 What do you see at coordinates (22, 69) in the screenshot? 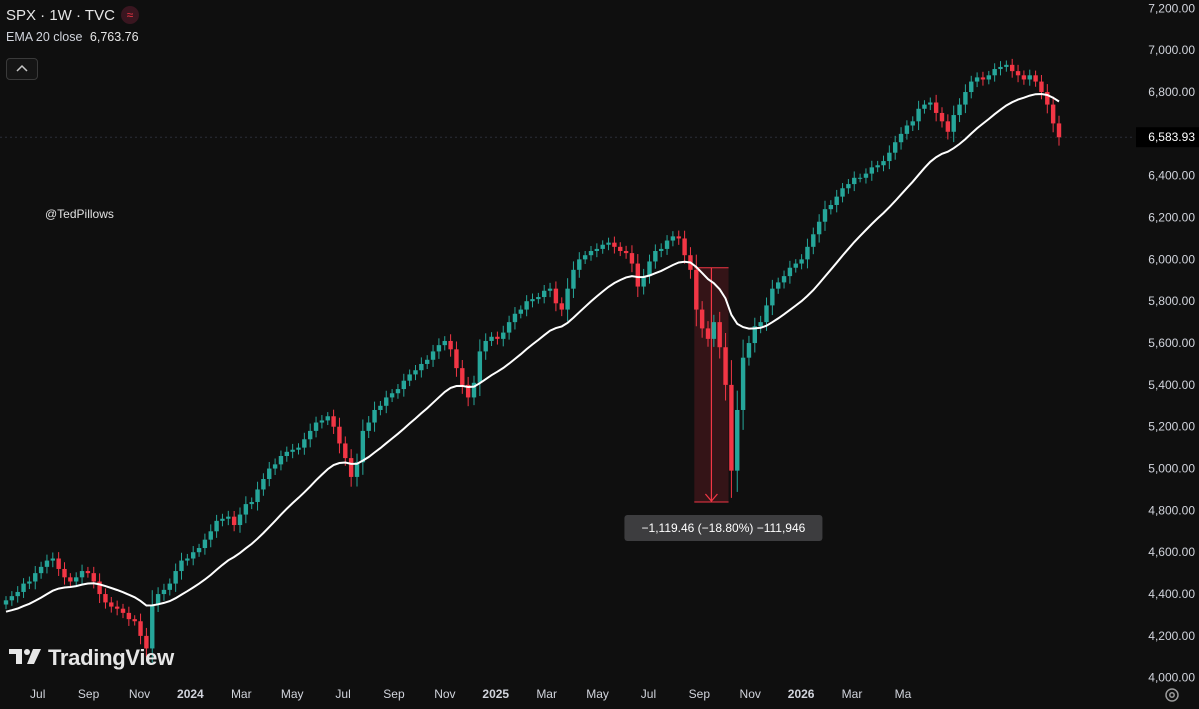
I see `collapse-legend-button` at bounding box center [22, 69].